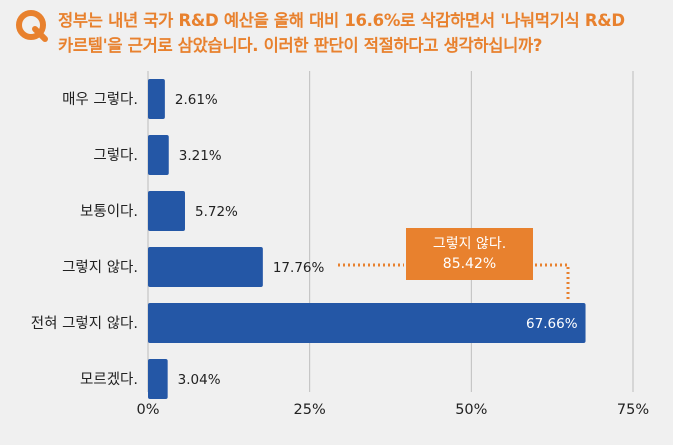 This screenshot has width=673, height=445. What do you see at coordinates (469, 264) in the screenshot?
I see `callout-value: 85.42%` at bounding box center [469, 264].